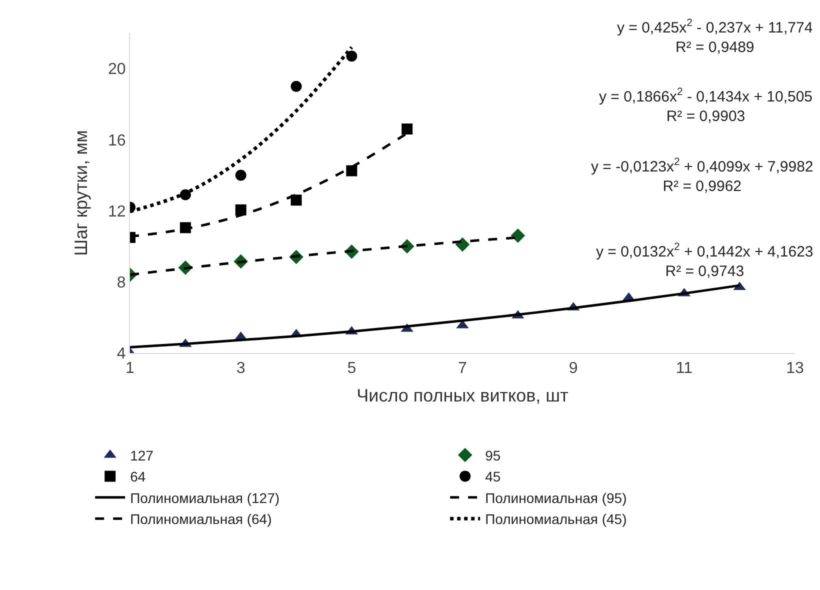  I want to click on x-tick-label: 7, so click(463, 369).